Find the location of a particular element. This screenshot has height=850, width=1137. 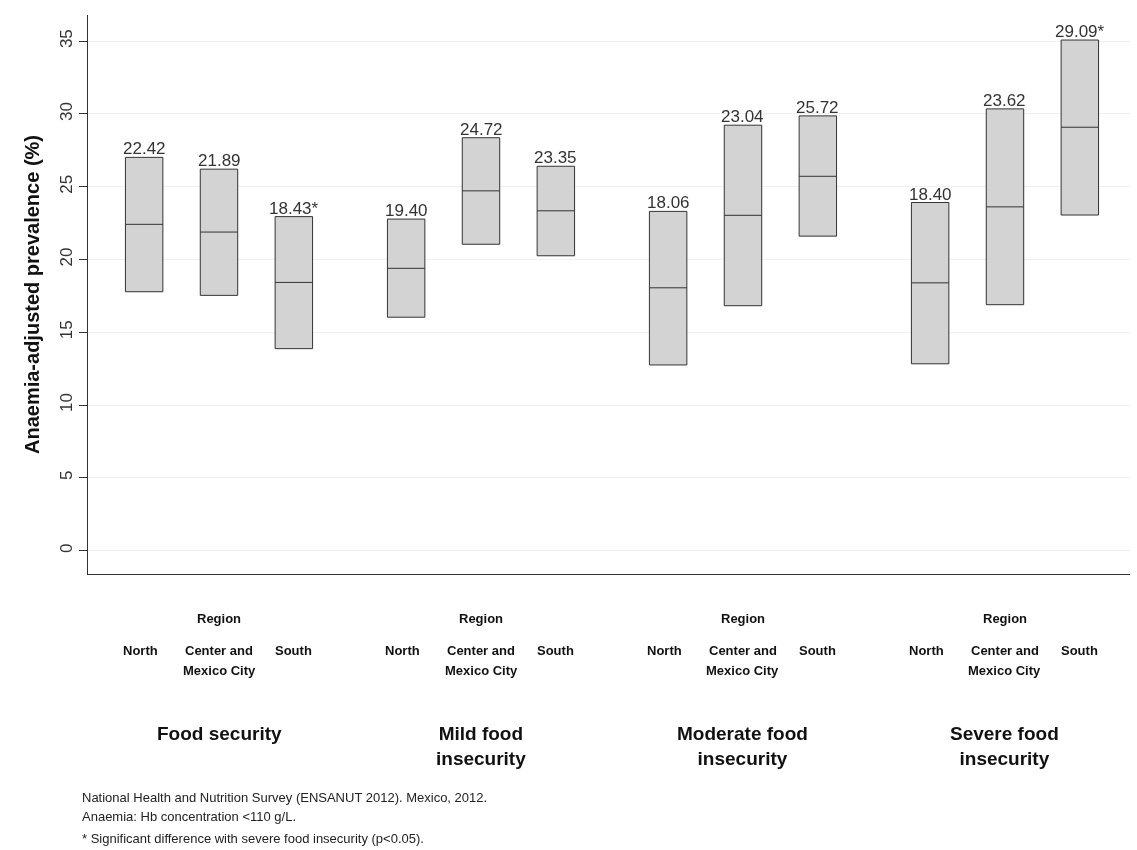

y-tick-label: 15 is located at coordinates (67, 330).